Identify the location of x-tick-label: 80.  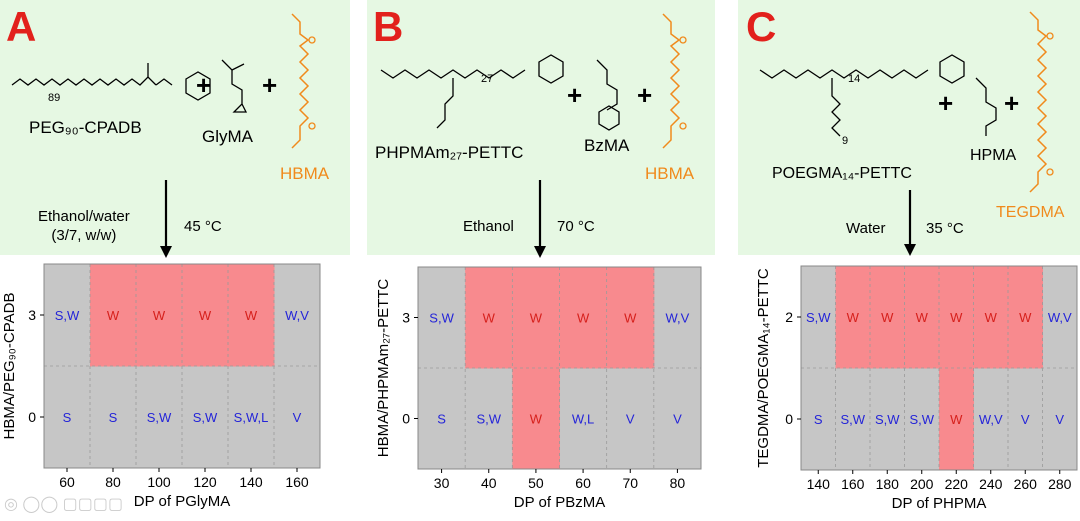
(678, 483).